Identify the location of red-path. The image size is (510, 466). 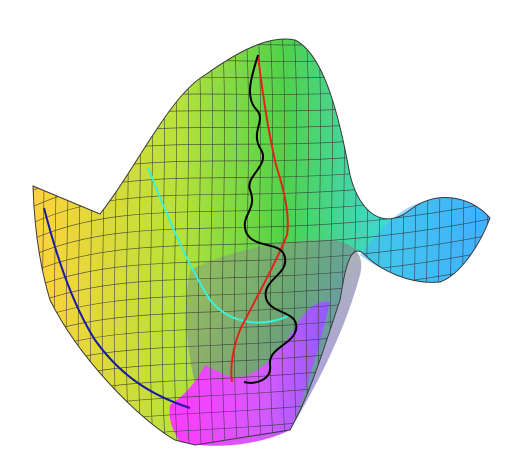
(259, 218).